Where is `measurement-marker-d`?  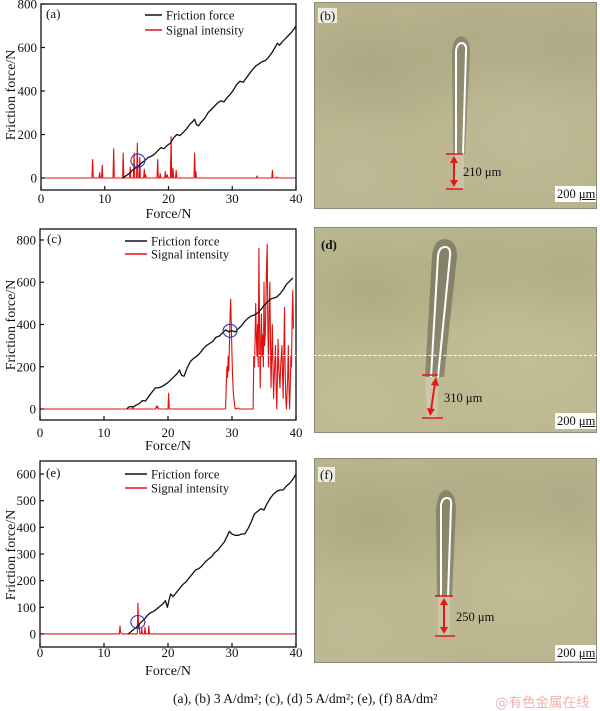 measurement-marker-d is located at coordinates (432, 396).